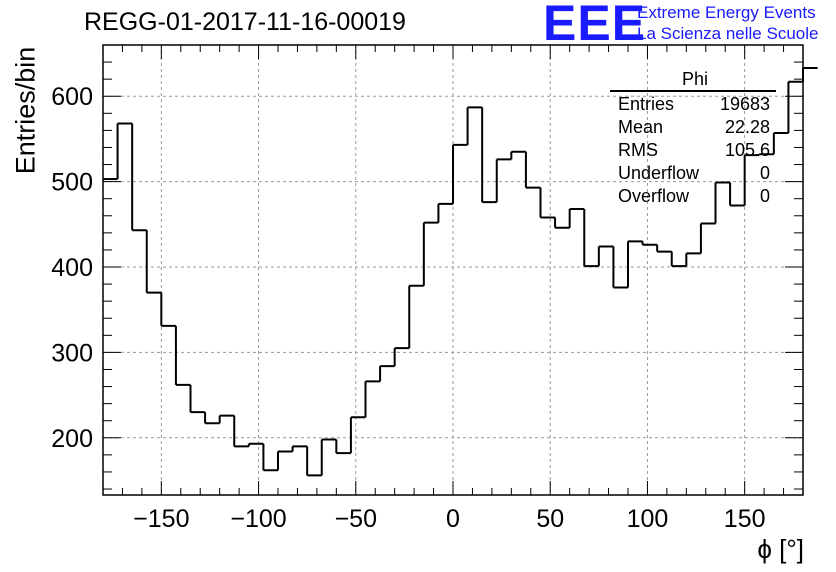 This screenshot has width=836, height=572. What do you see at coordinates (694, 79) in the screenshot?
I see `stats-name: Phi` at bounding box center [694, 79].